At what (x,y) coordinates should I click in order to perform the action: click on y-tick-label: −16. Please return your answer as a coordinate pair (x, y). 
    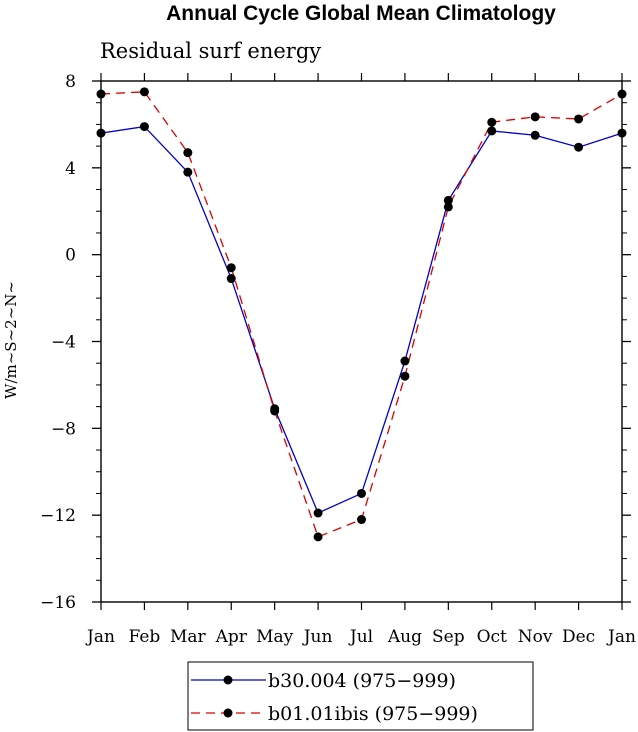
    Looking at the image, I should click on (58, 603).